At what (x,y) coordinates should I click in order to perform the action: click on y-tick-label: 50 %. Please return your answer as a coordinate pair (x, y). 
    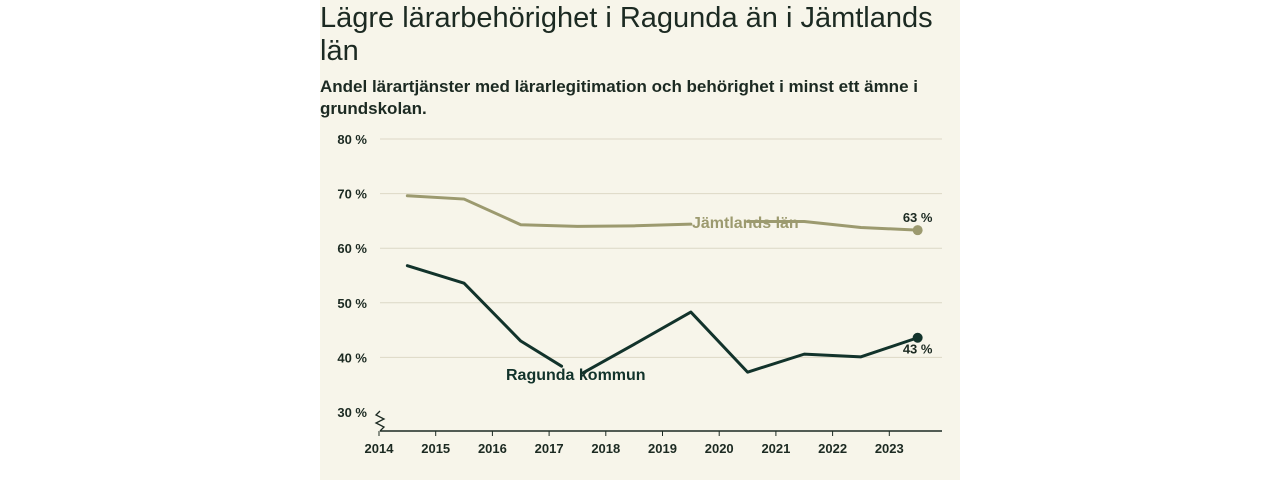
    Looking at the image, I should click on (352, 303).